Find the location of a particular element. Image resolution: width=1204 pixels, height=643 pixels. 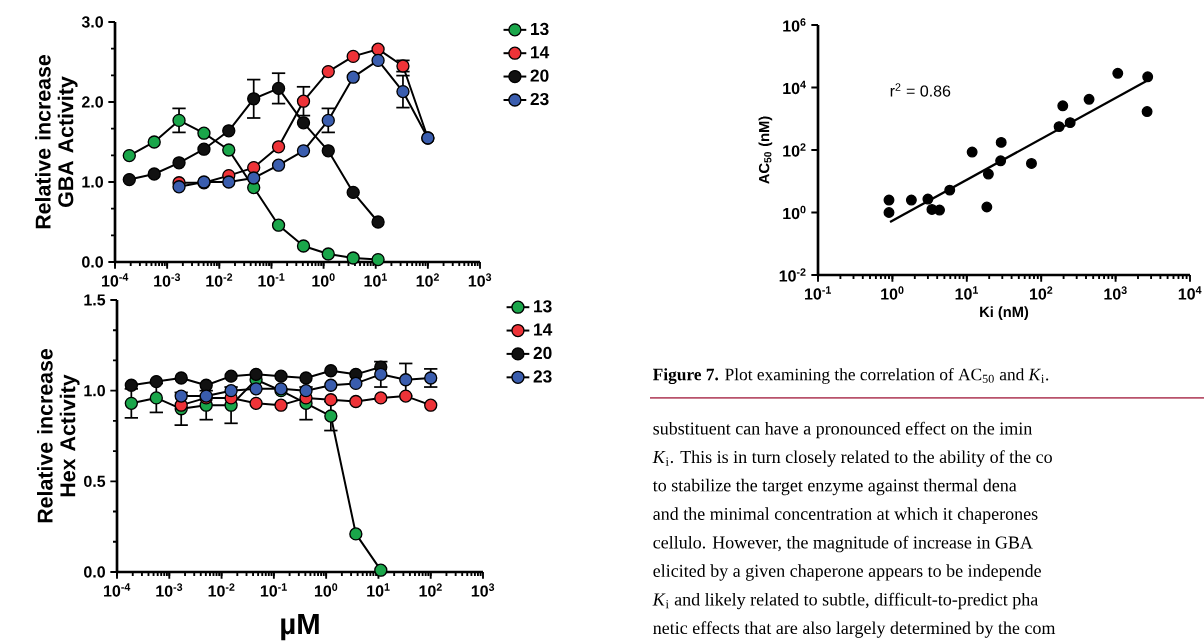

text: K$_{i}$. This is in turn closely related to the ability of the co is located at coordinates (852, 458).